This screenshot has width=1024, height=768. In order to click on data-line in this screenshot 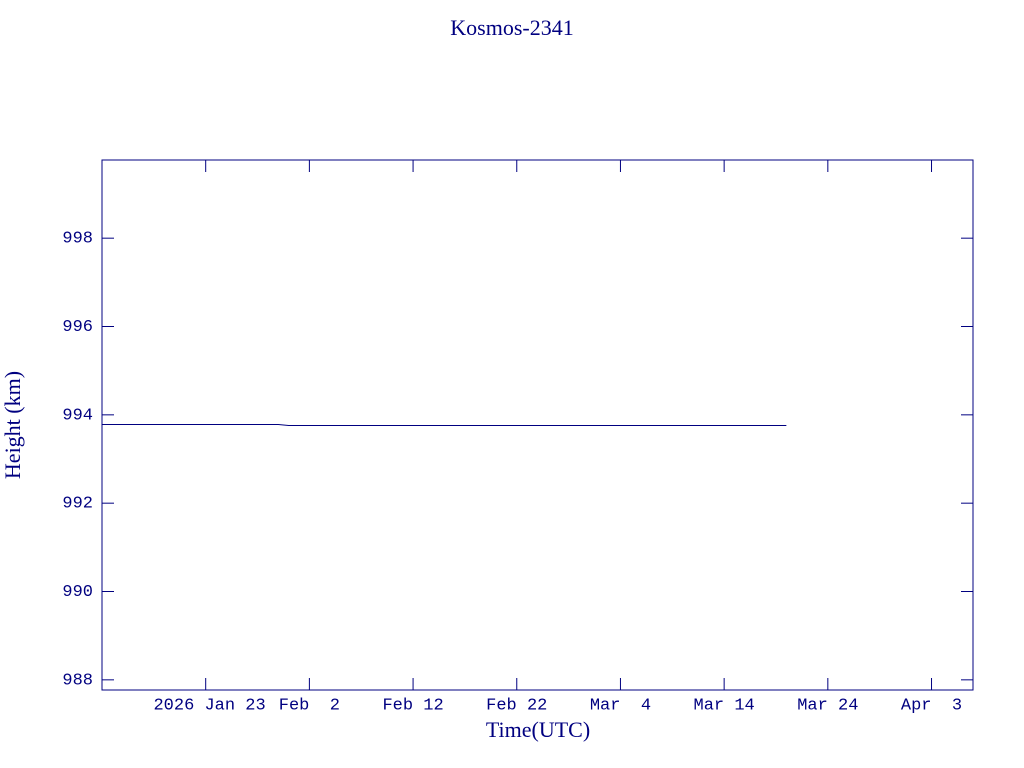, I will do `click(444, 425)`.